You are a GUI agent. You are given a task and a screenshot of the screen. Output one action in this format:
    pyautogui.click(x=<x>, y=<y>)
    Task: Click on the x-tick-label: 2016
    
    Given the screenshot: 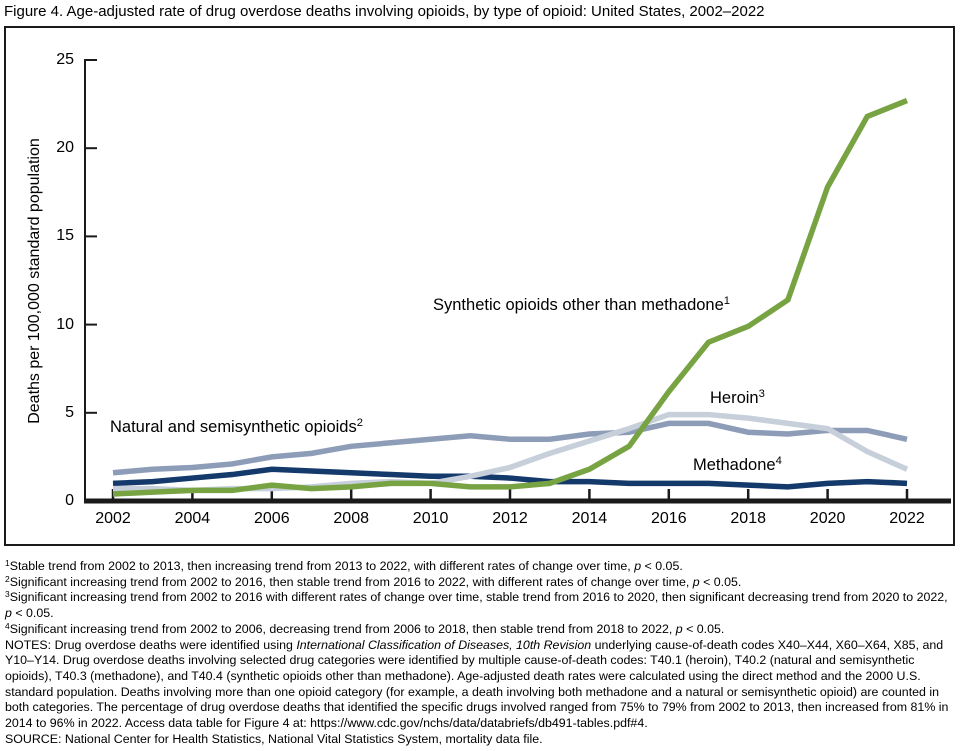 What is the action you would take?
    pyautogui.click(x=669, y=518)
    